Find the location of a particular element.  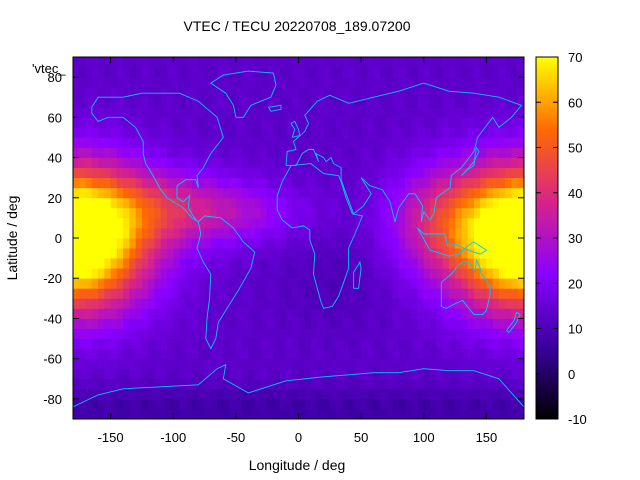

colorbar-tick-label: 20 is located at coordinates (575, 283).